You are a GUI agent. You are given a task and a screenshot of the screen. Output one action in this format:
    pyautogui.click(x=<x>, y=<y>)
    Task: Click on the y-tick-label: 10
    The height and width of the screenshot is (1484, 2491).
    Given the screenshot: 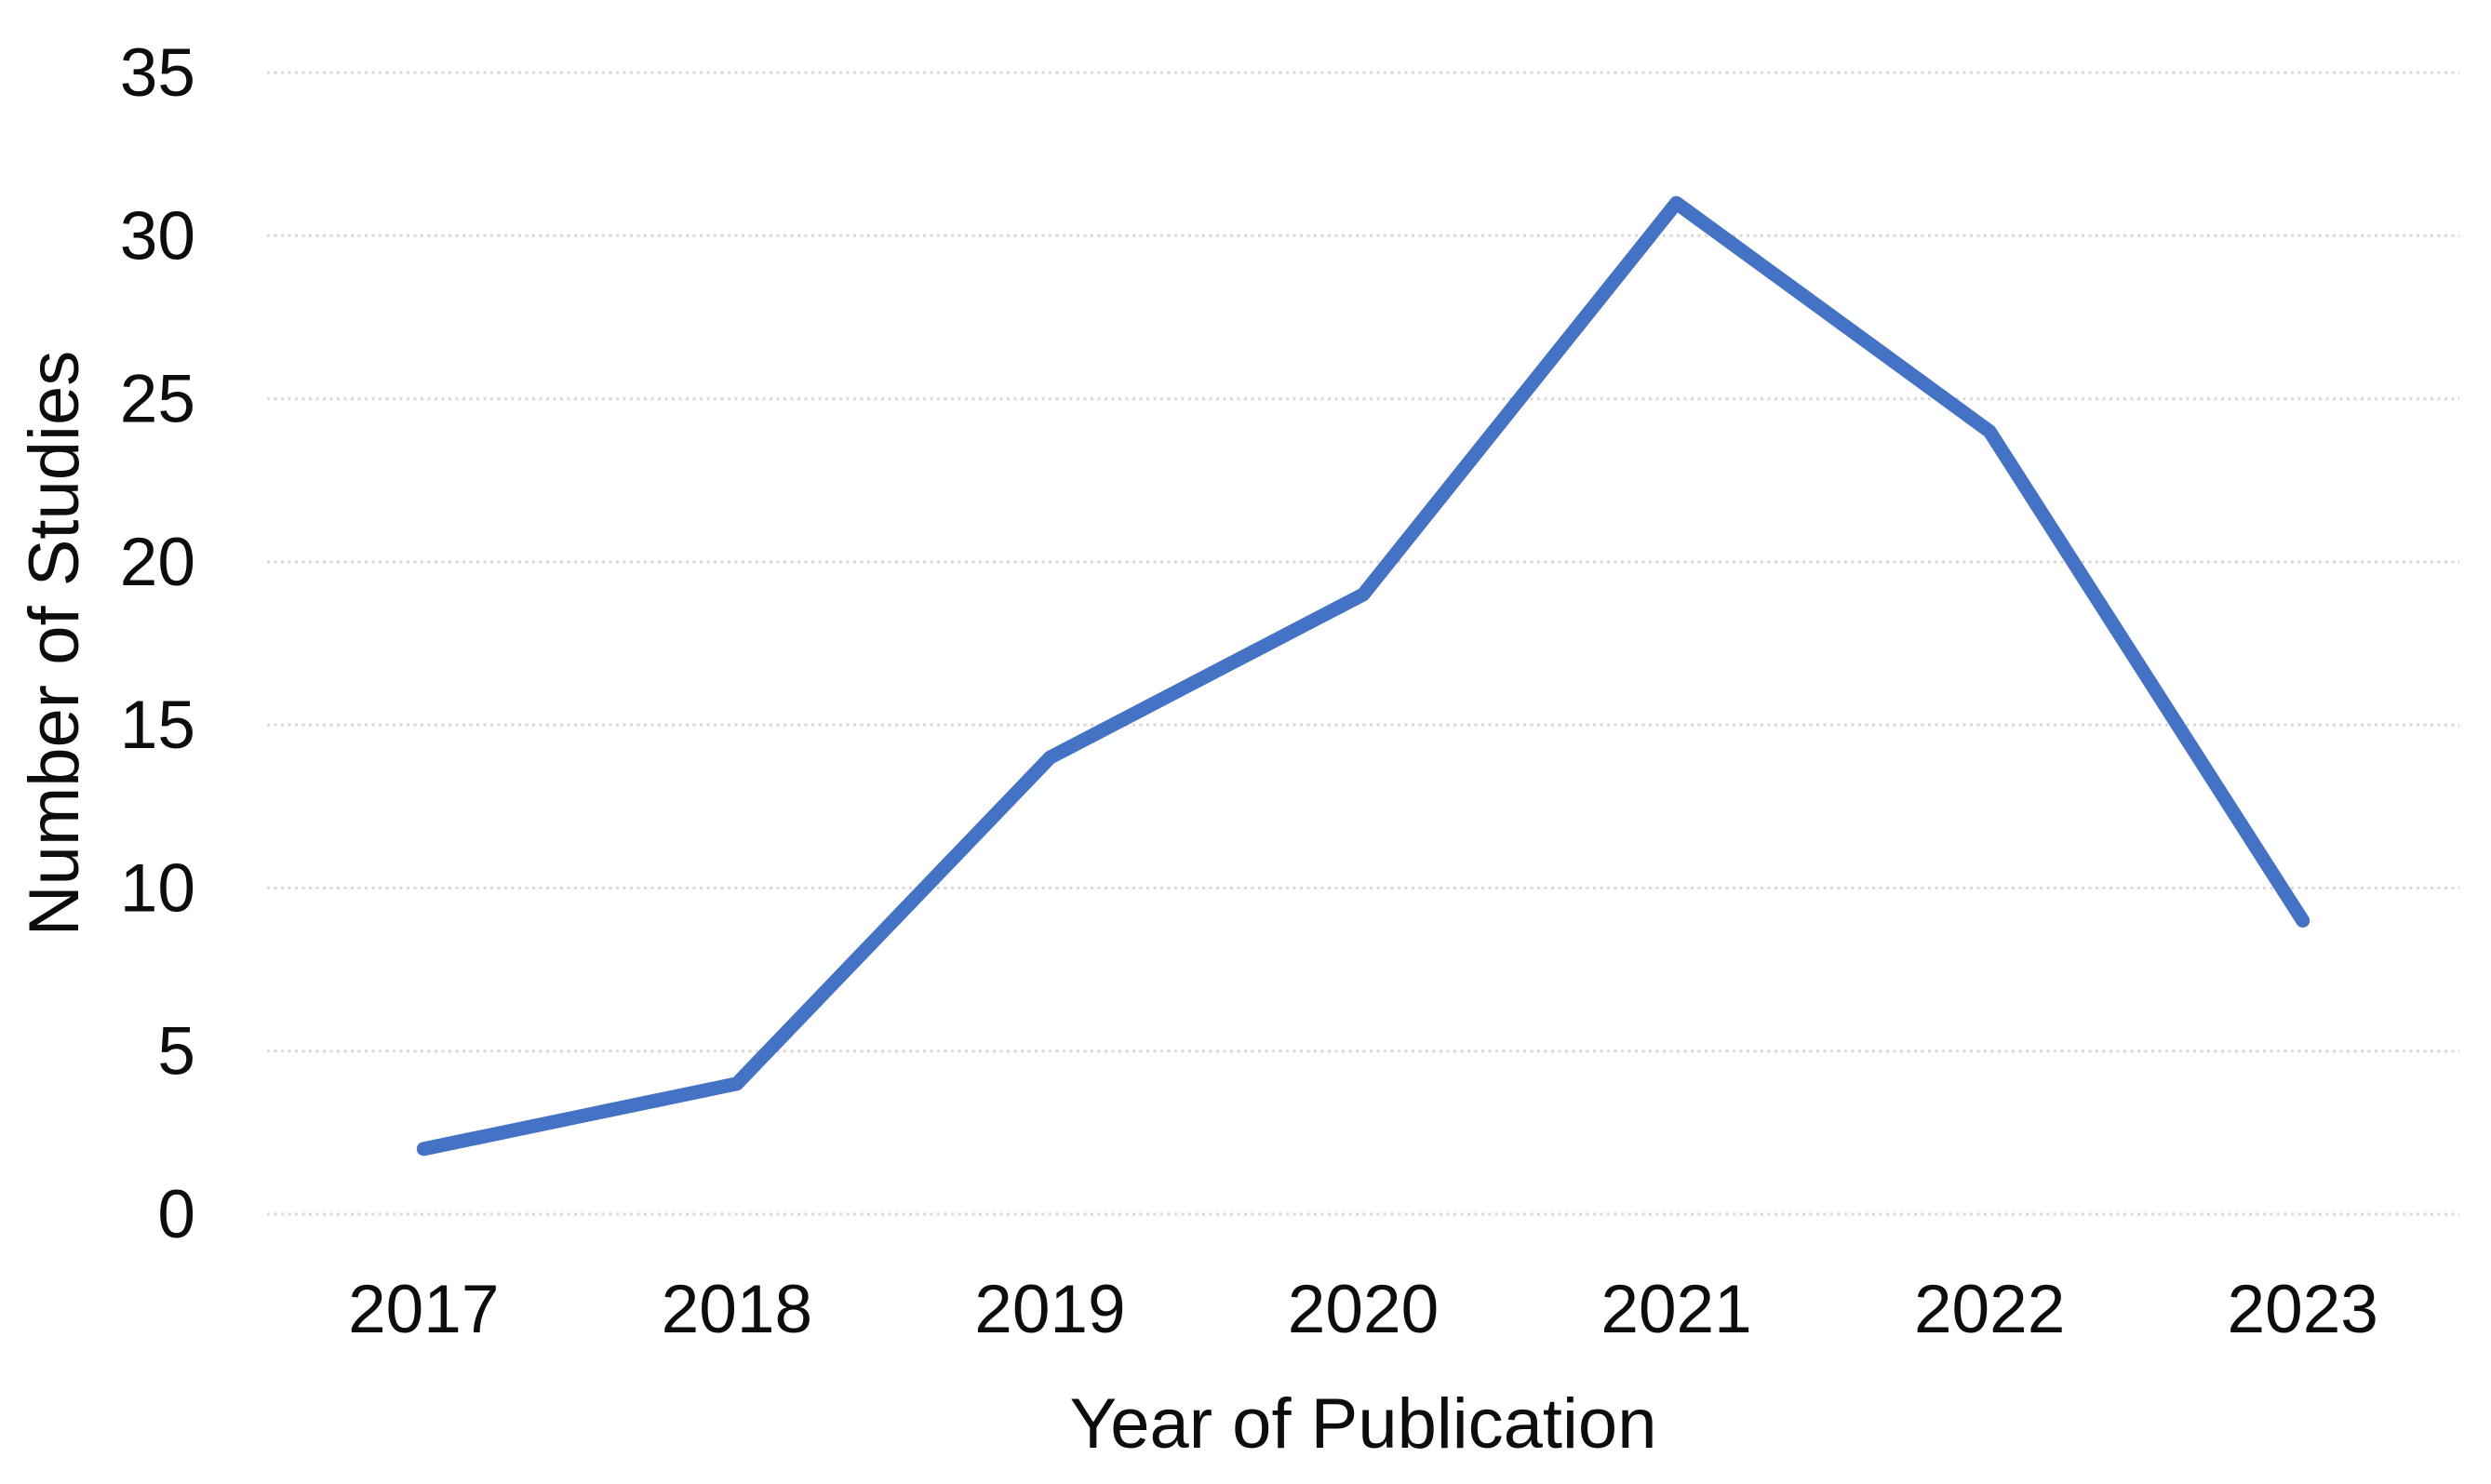 What is the action you would take?
    pyautogui.click(x=157, y=888)
    